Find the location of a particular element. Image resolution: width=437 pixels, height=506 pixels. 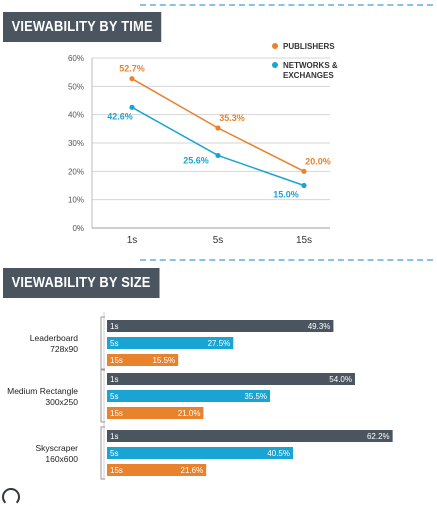

y-tick-label: 30% is located at coordinates (76, 143).